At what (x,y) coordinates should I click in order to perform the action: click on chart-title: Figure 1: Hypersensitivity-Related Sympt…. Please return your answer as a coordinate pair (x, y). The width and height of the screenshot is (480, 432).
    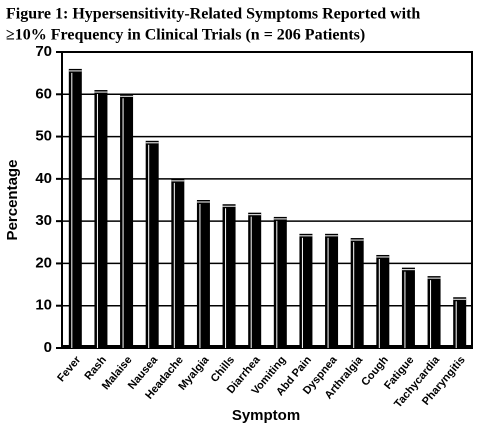
    Looking at the image, I should click on (213, 14).